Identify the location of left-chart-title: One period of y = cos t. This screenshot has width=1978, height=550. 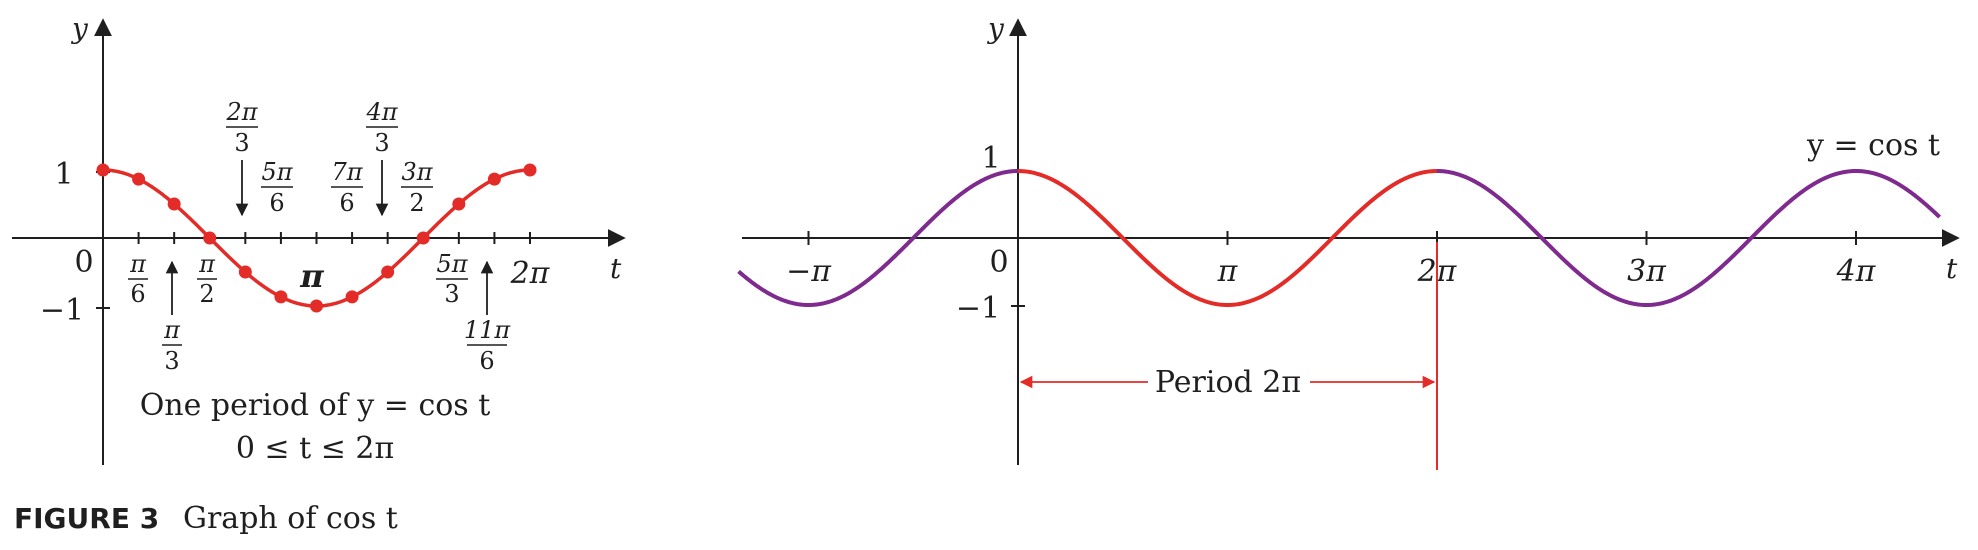
(315, 405).